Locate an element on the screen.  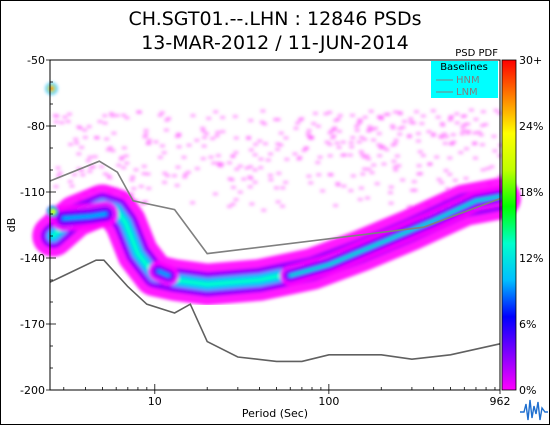
y-tick-label: -80 is located at coordinates (36, 126).